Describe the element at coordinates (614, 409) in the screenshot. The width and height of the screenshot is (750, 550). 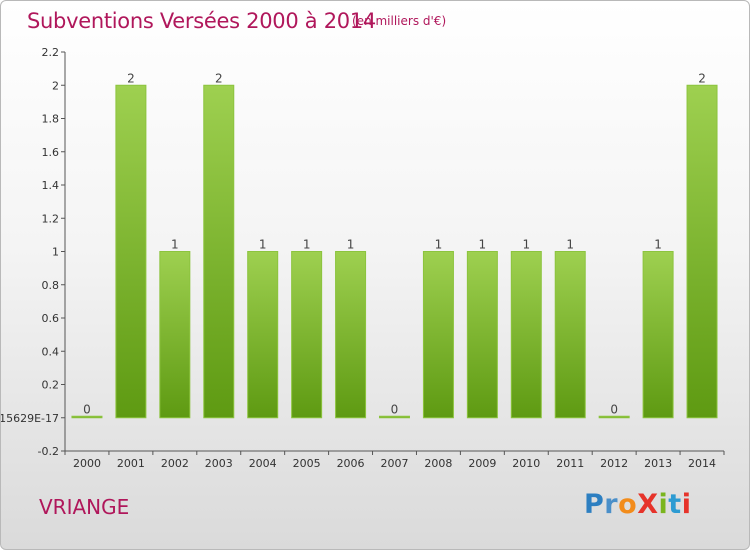
I see `data-label-2012: 0` at that location.